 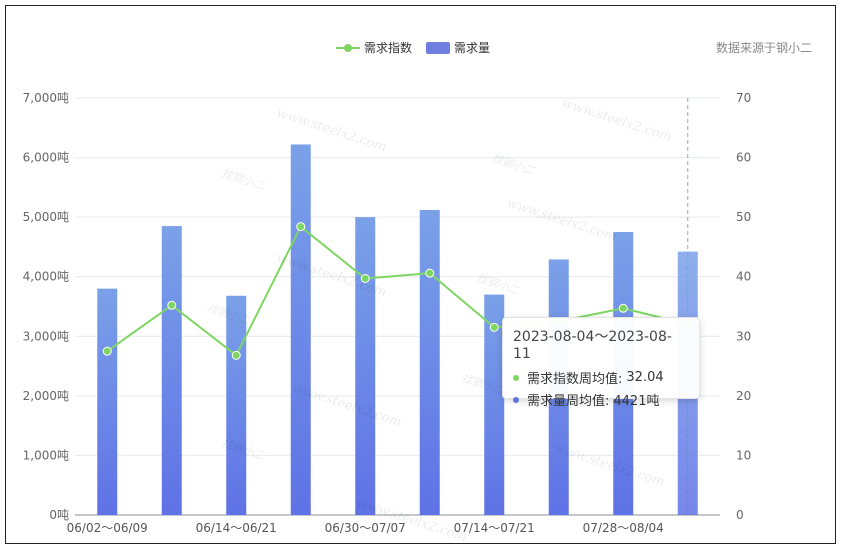 What do you see at coordinates (740, 515) in the screenshot?
I see `y-right-tick-label: 0` at bounding box center [740, 515].